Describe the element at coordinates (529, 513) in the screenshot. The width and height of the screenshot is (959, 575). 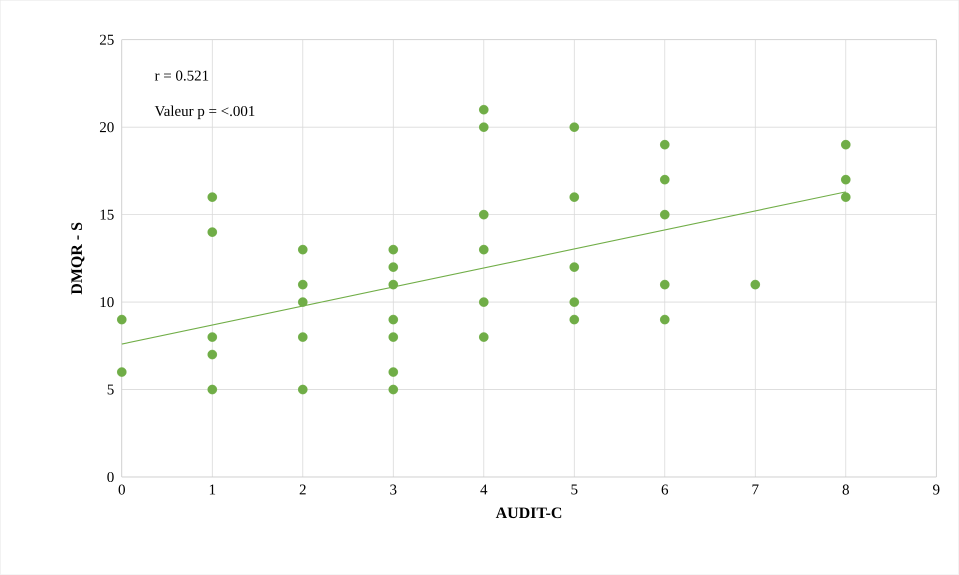
I see `x-axis-title: AUDIT-C` at that location.